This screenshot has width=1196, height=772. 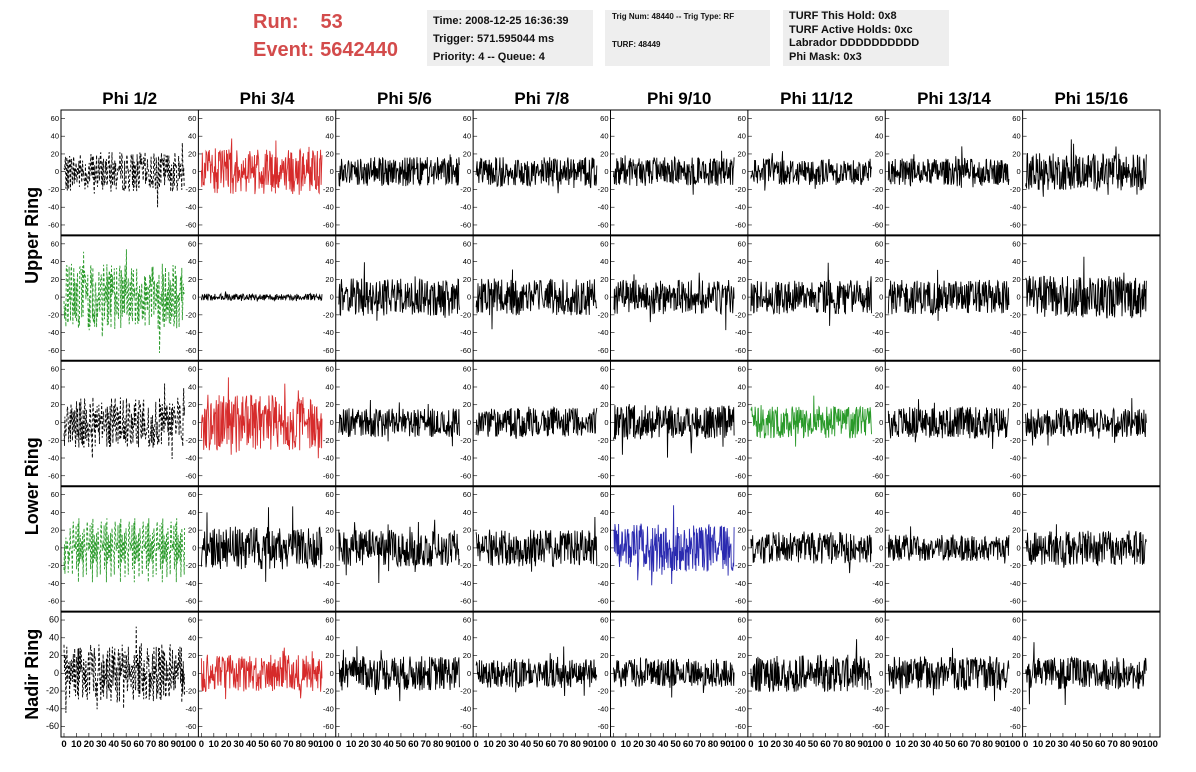 I want to click on ring-label: Lower Ring, so click(x=32, y=486).